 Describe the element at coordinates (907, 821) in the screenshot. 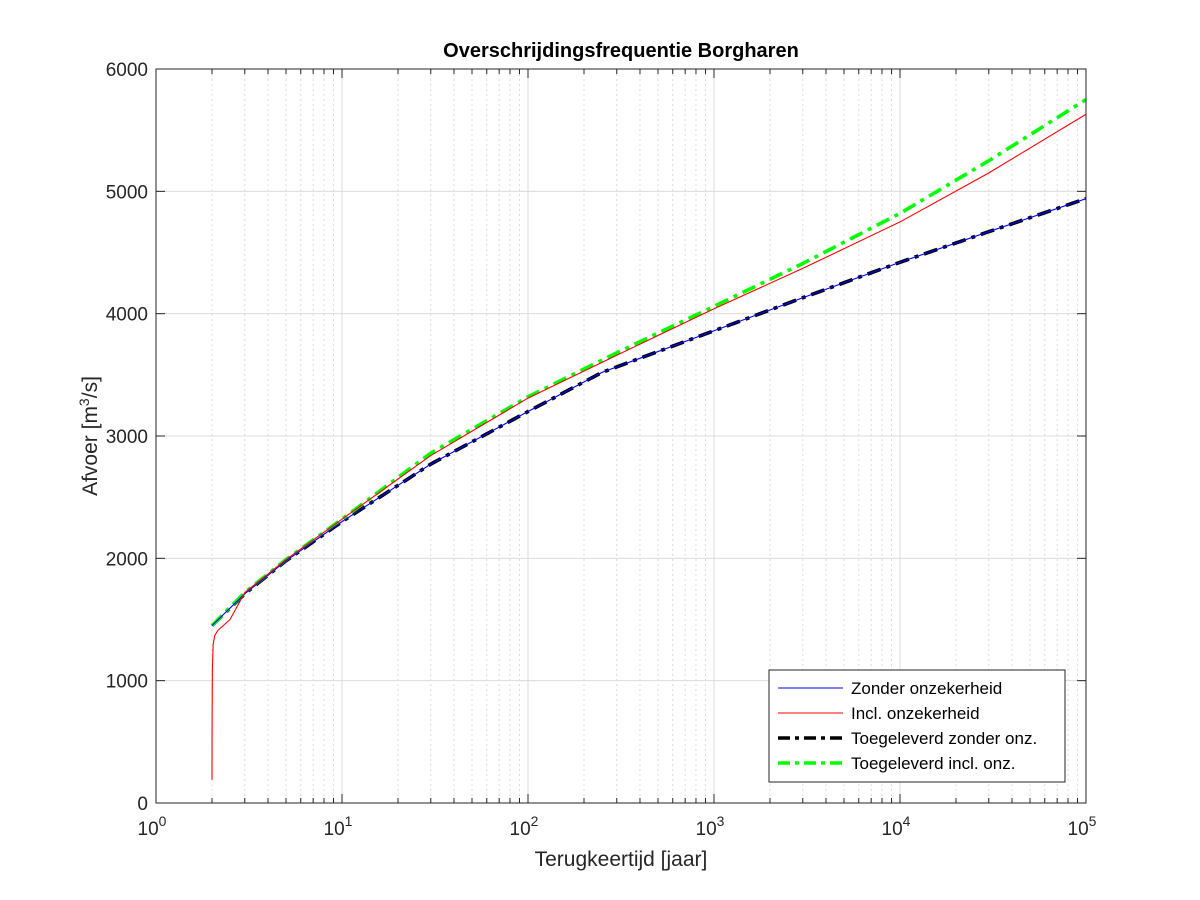

I see `x-tick-label-exponent: 4` at that location.